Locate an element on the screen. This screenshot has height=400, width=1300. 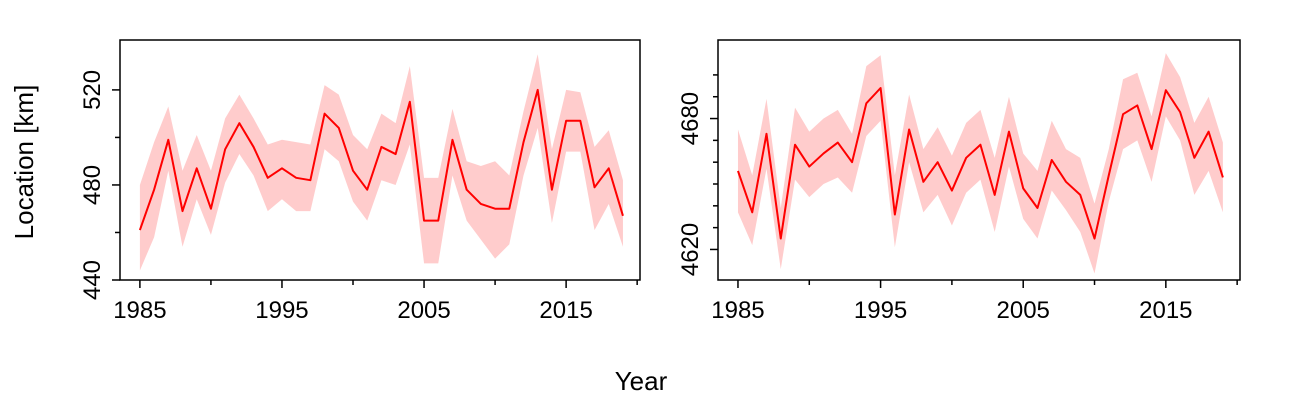
shared-x-axis-title: Year is located at coordinates (641, 381).